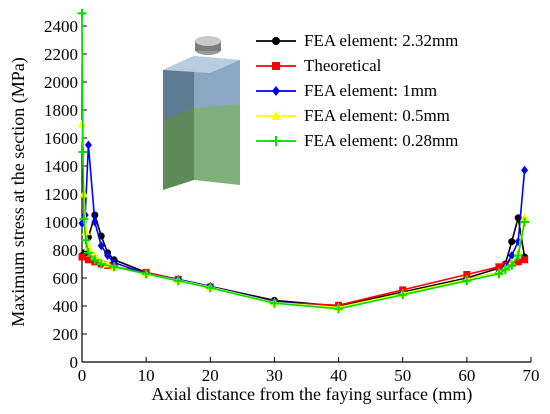 The image size is (550, 414). What do you see at coordinates (66, 278) in the screenshot?
I see `y-tick-label: 600` at bounding box center [66, 278].